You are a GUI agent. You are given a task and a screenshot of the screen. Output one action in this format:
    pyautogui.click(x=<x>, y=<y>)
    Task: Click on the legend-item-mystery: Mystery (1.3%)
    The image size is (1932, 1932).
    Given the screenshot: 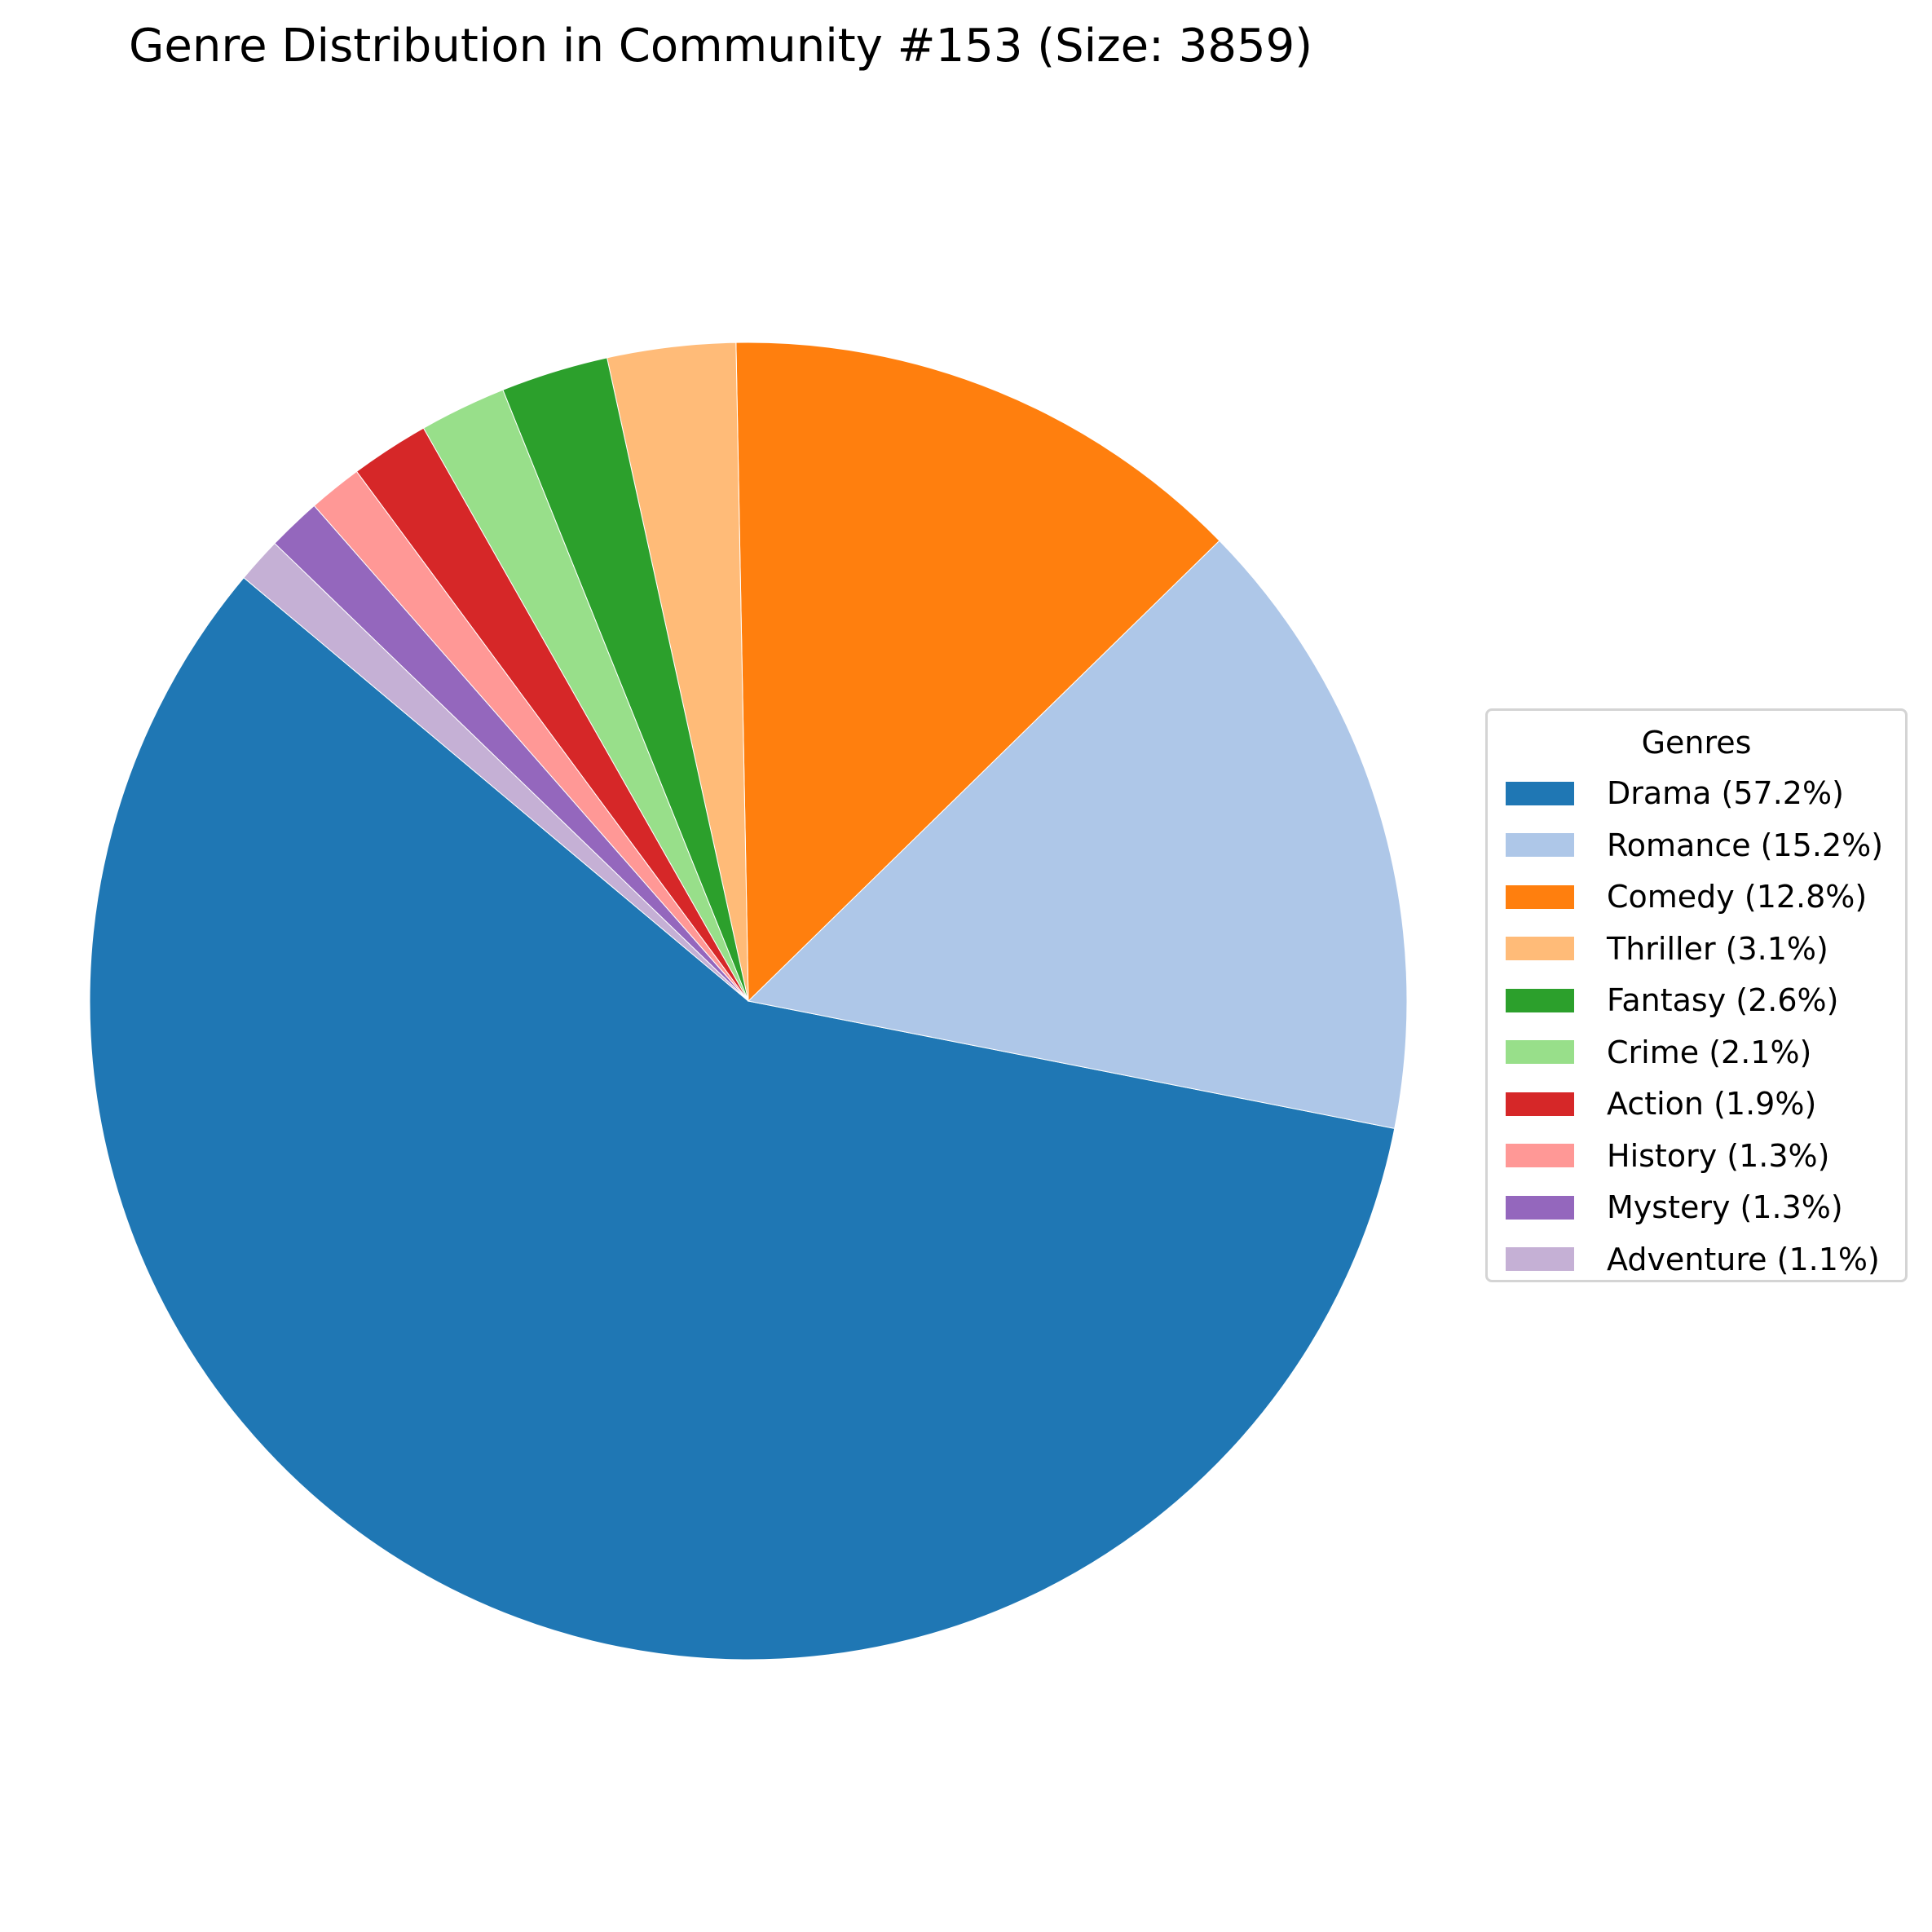 What is the action you would take?
    pyautogui.click(x=1674, y=1207)
    